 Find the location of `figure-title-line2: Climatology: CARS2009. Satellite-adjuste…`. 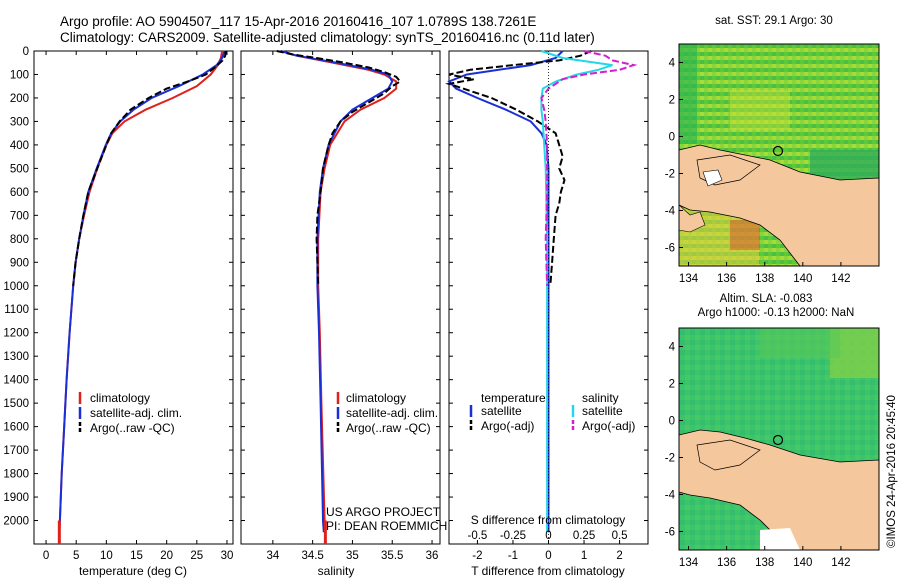

figure-title-line2: Climatology: CARS2009. Satellite-adjuste… is located at coordinates (327, 37).